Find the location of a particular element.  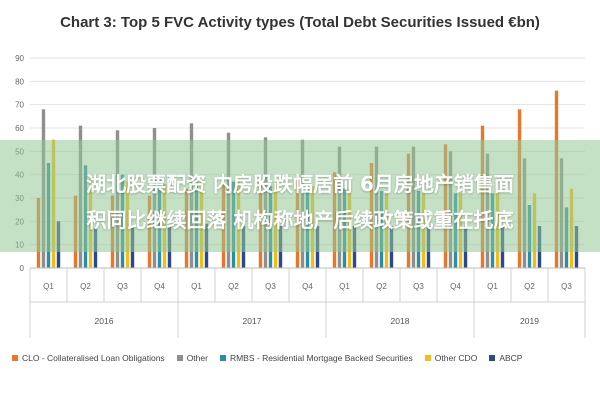

y-tick-label: 80 is located at coordinates (19, 81).